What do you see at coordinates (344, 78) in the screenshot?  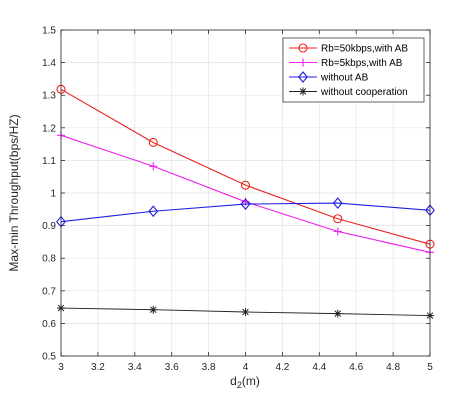 I see `legend-label: without AB` at bounding box center [344, 78].